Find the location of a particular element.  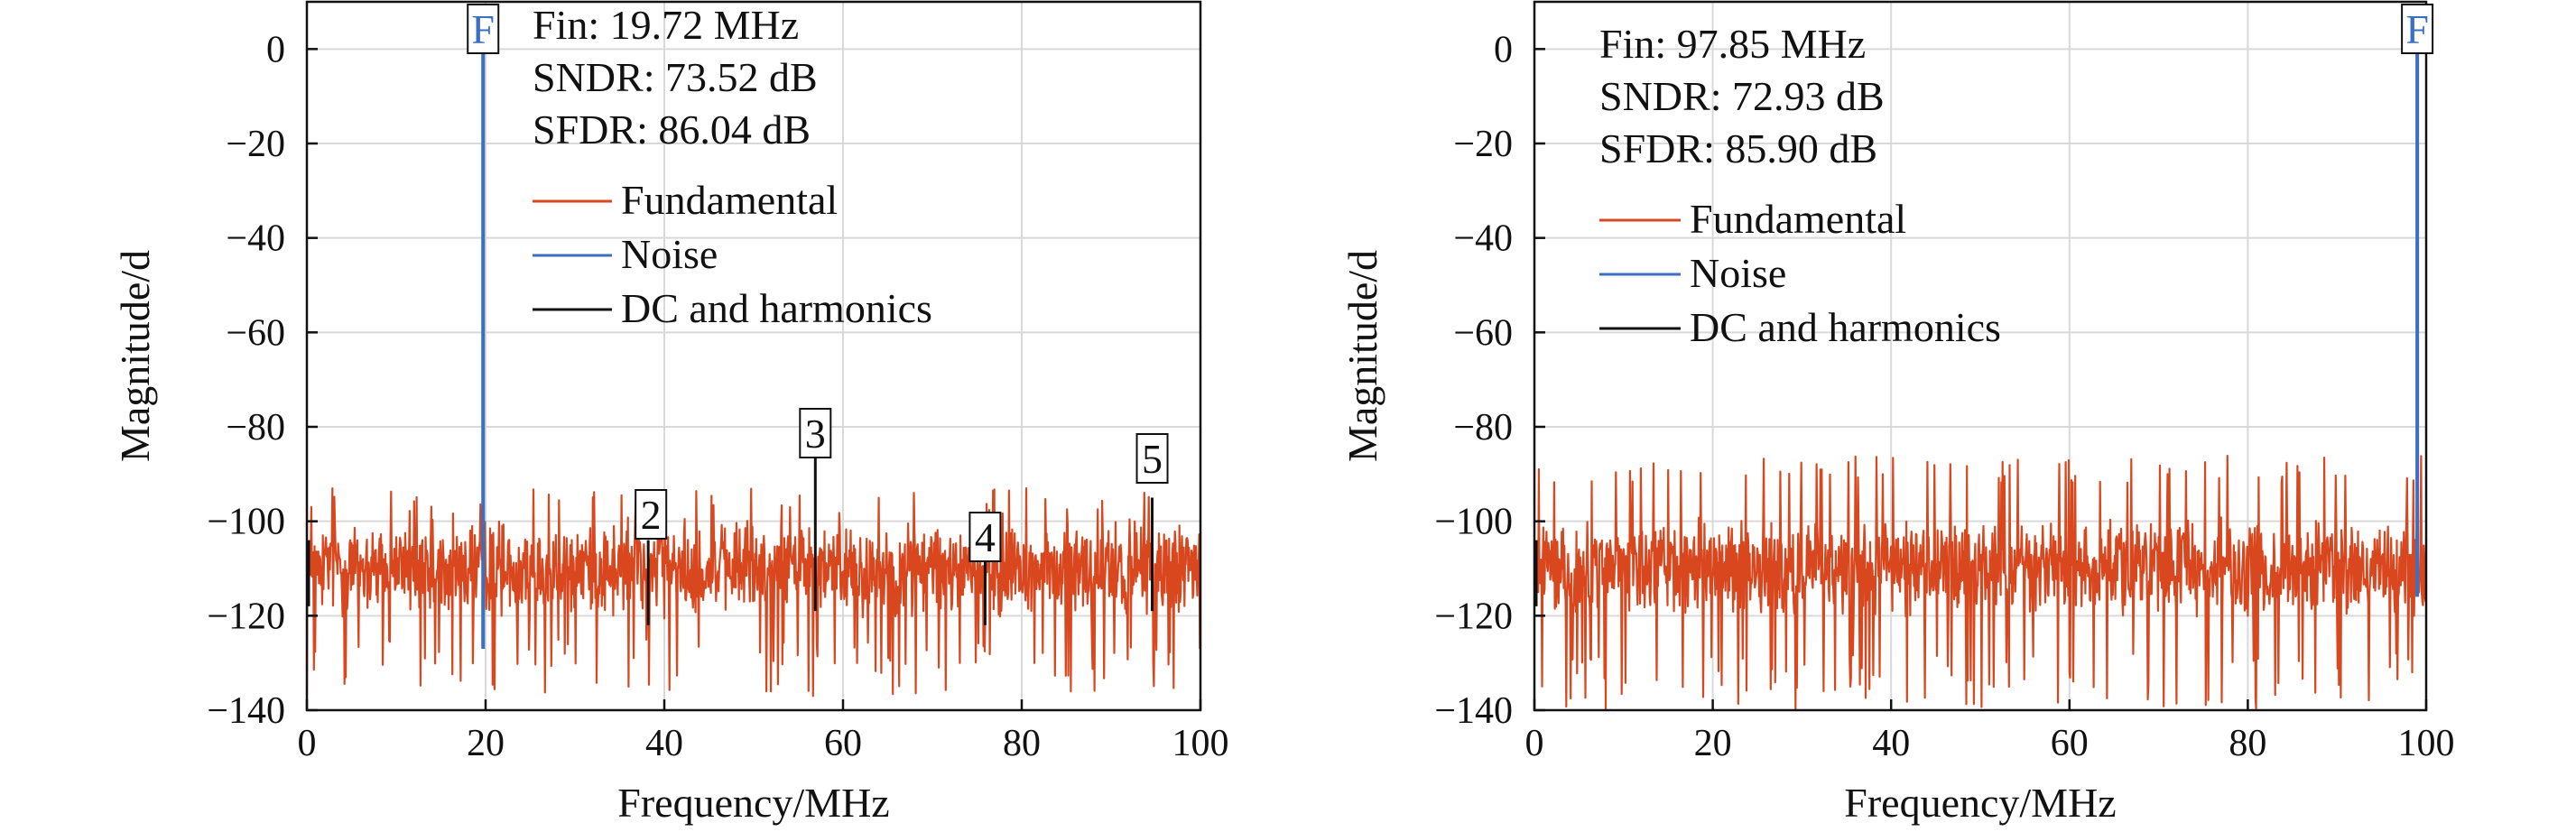

marker-3: 3 is located at coordinates (816, 433).